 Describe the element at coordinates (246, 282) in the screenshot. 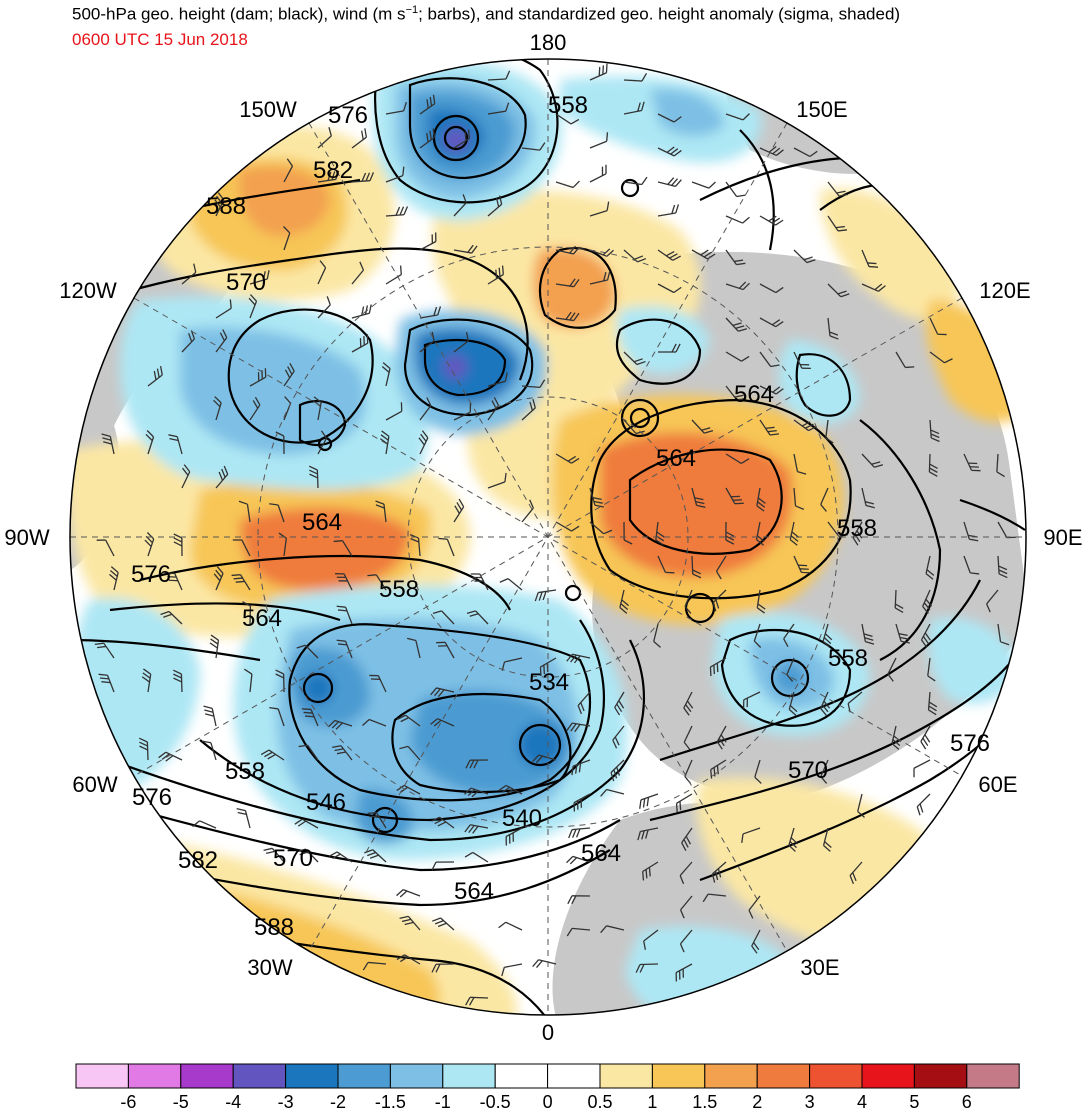

I see `contour-label: 570` at that location.